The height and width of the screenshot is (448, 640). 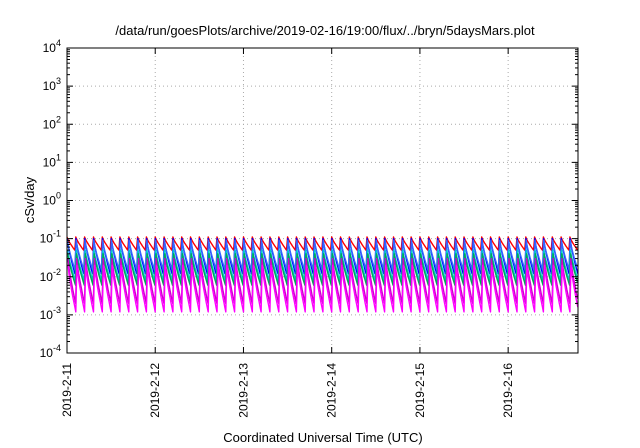 What do you see at coordinates (420, 390) in the screenshot?
I see `x-tick-label: 2019-2-15` at bounding box center [420, 390].